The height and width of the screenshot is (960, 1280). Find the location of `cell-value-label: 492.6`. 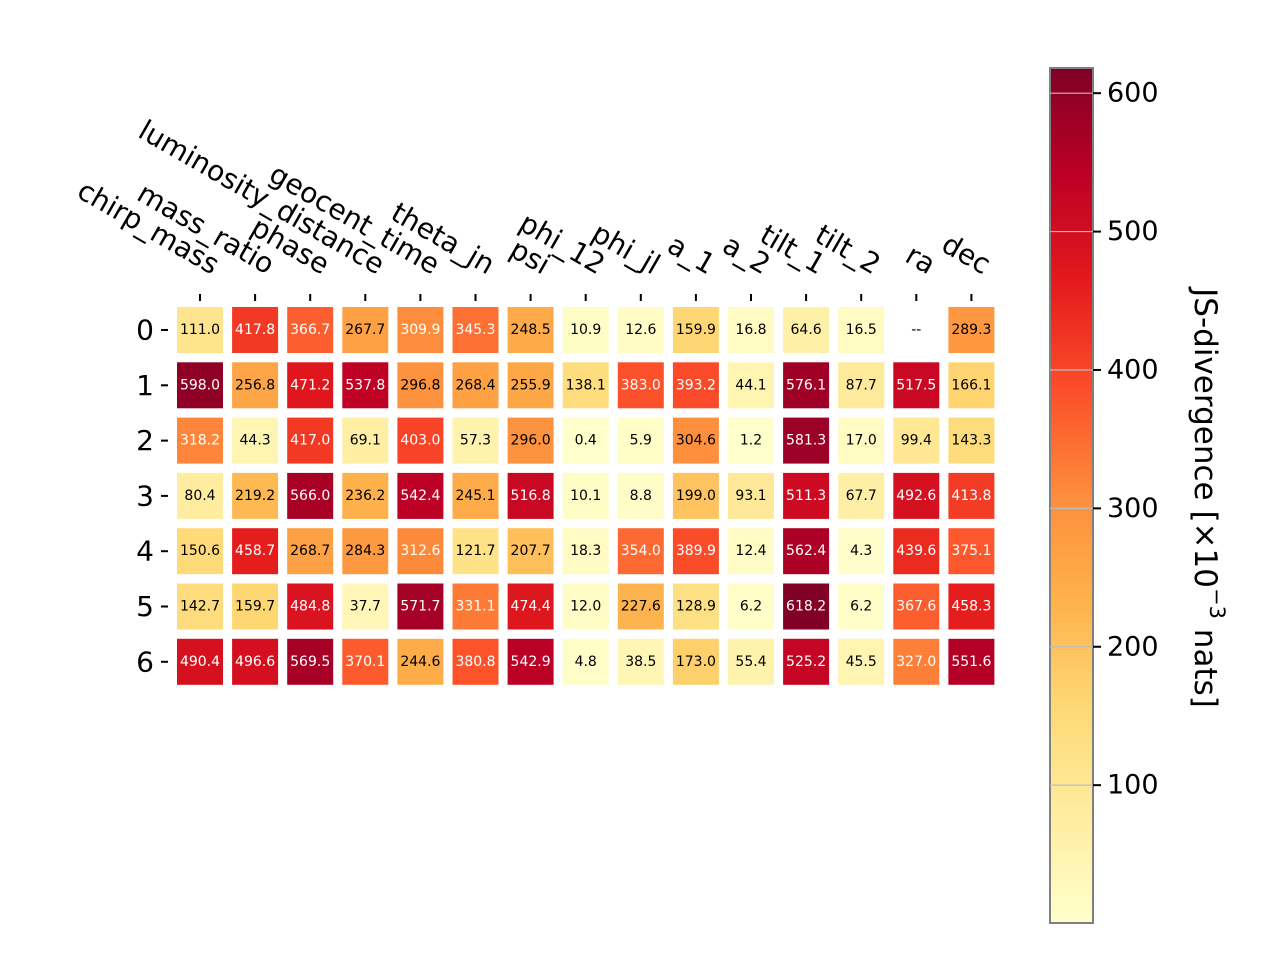

cell-value-label: 492.6 is located at coordinates (916, 496).